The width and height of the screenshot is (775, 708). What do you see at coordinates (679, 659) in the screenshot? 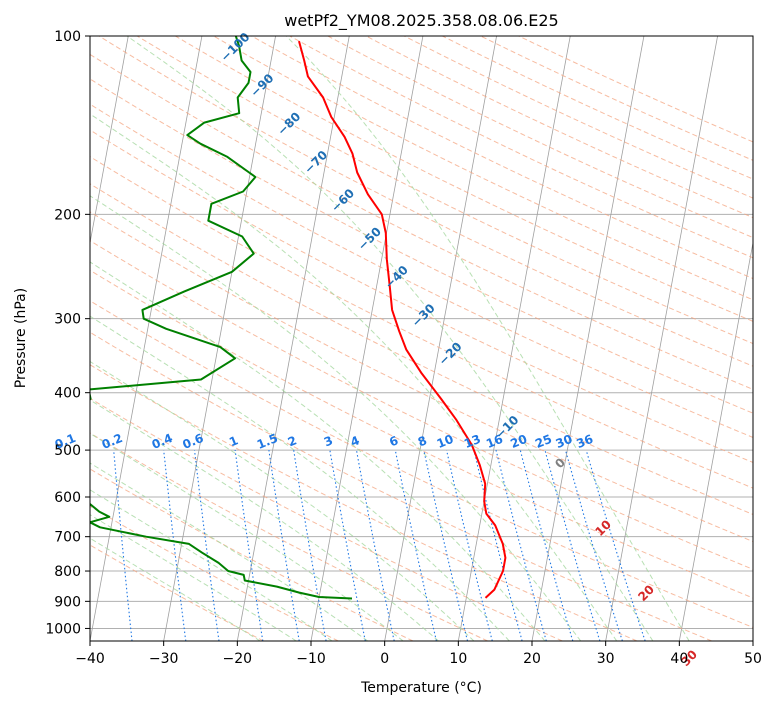
I see `x-tick-label: 40` at bounding box center [679, 659].